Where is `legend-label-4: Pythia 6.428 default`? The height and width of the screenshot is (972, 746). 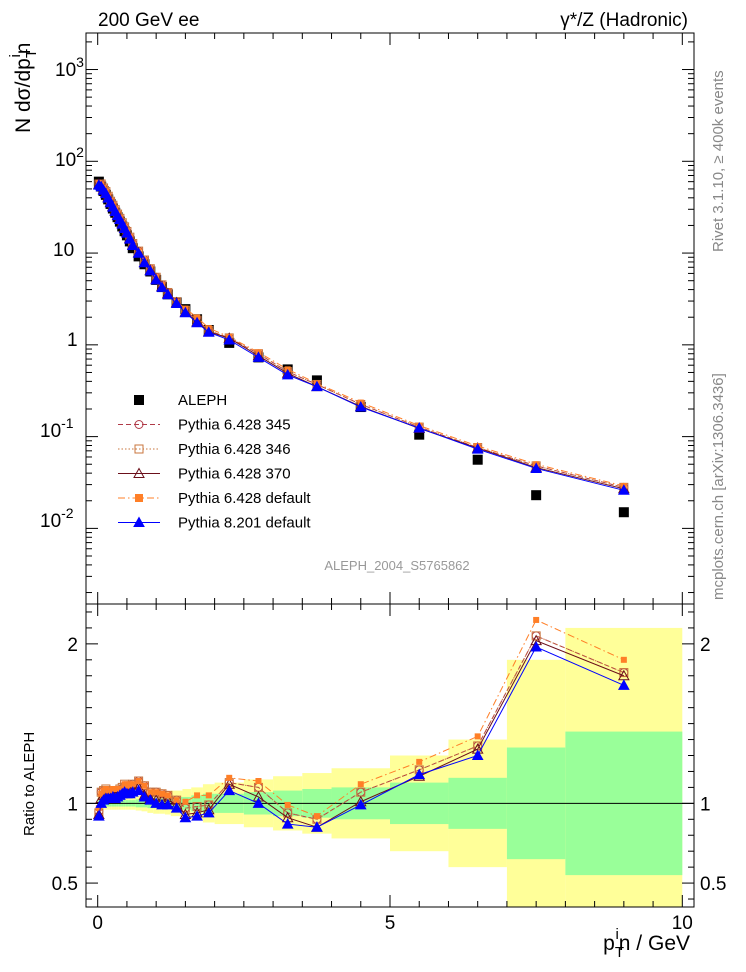 legend-label-4: Pythia 6.428 default is located at coordinates (244, 498).